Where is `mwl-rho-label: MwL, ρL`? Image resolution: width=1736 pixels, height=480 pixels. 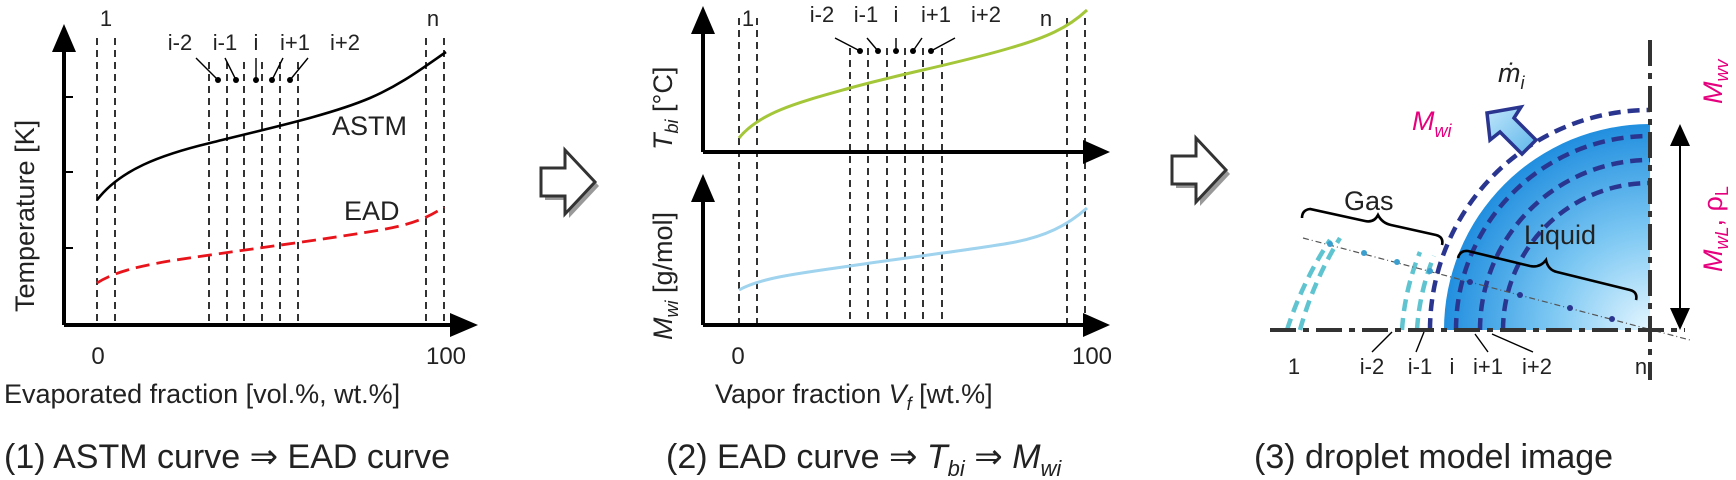 mwl-rho-label: MwL, ρL is located at coordinates (1715, 229).